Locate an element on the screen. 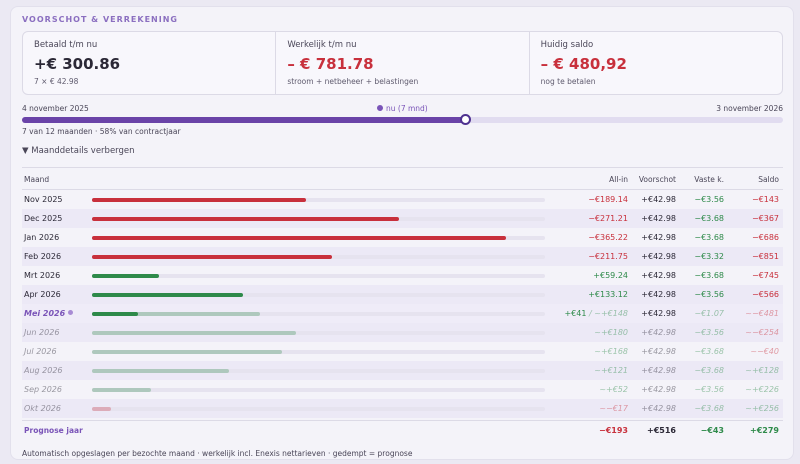  row-month-label: Sep 2026 is located at coordinates (43, 389).